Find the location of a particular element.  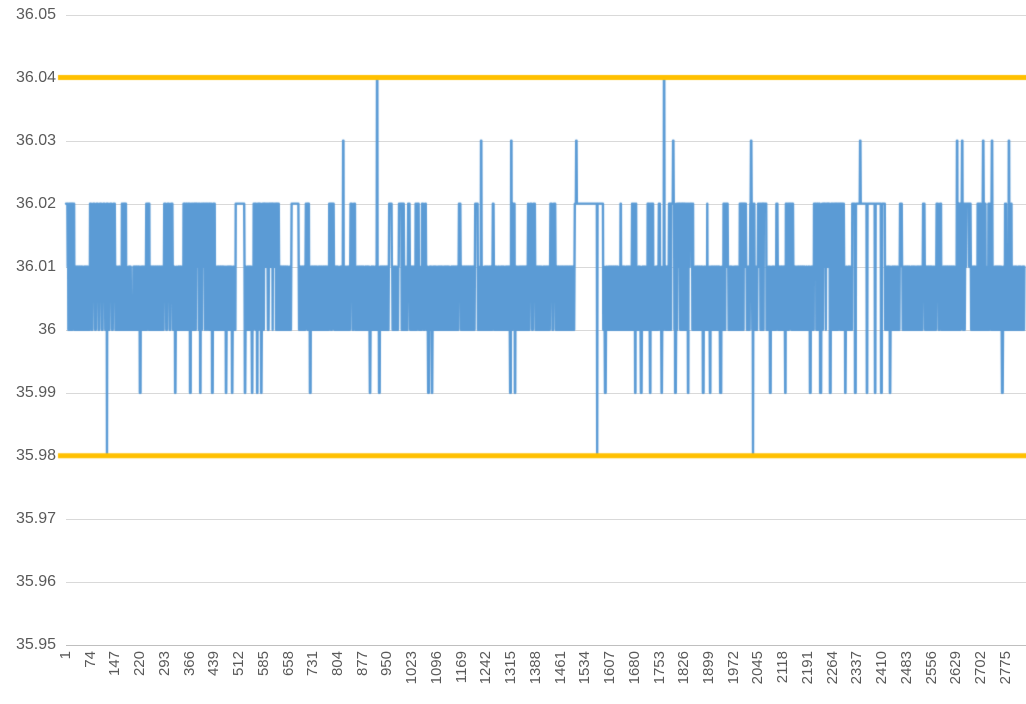

y-axis-label: 36.05 is located at coordinates (35, 14).